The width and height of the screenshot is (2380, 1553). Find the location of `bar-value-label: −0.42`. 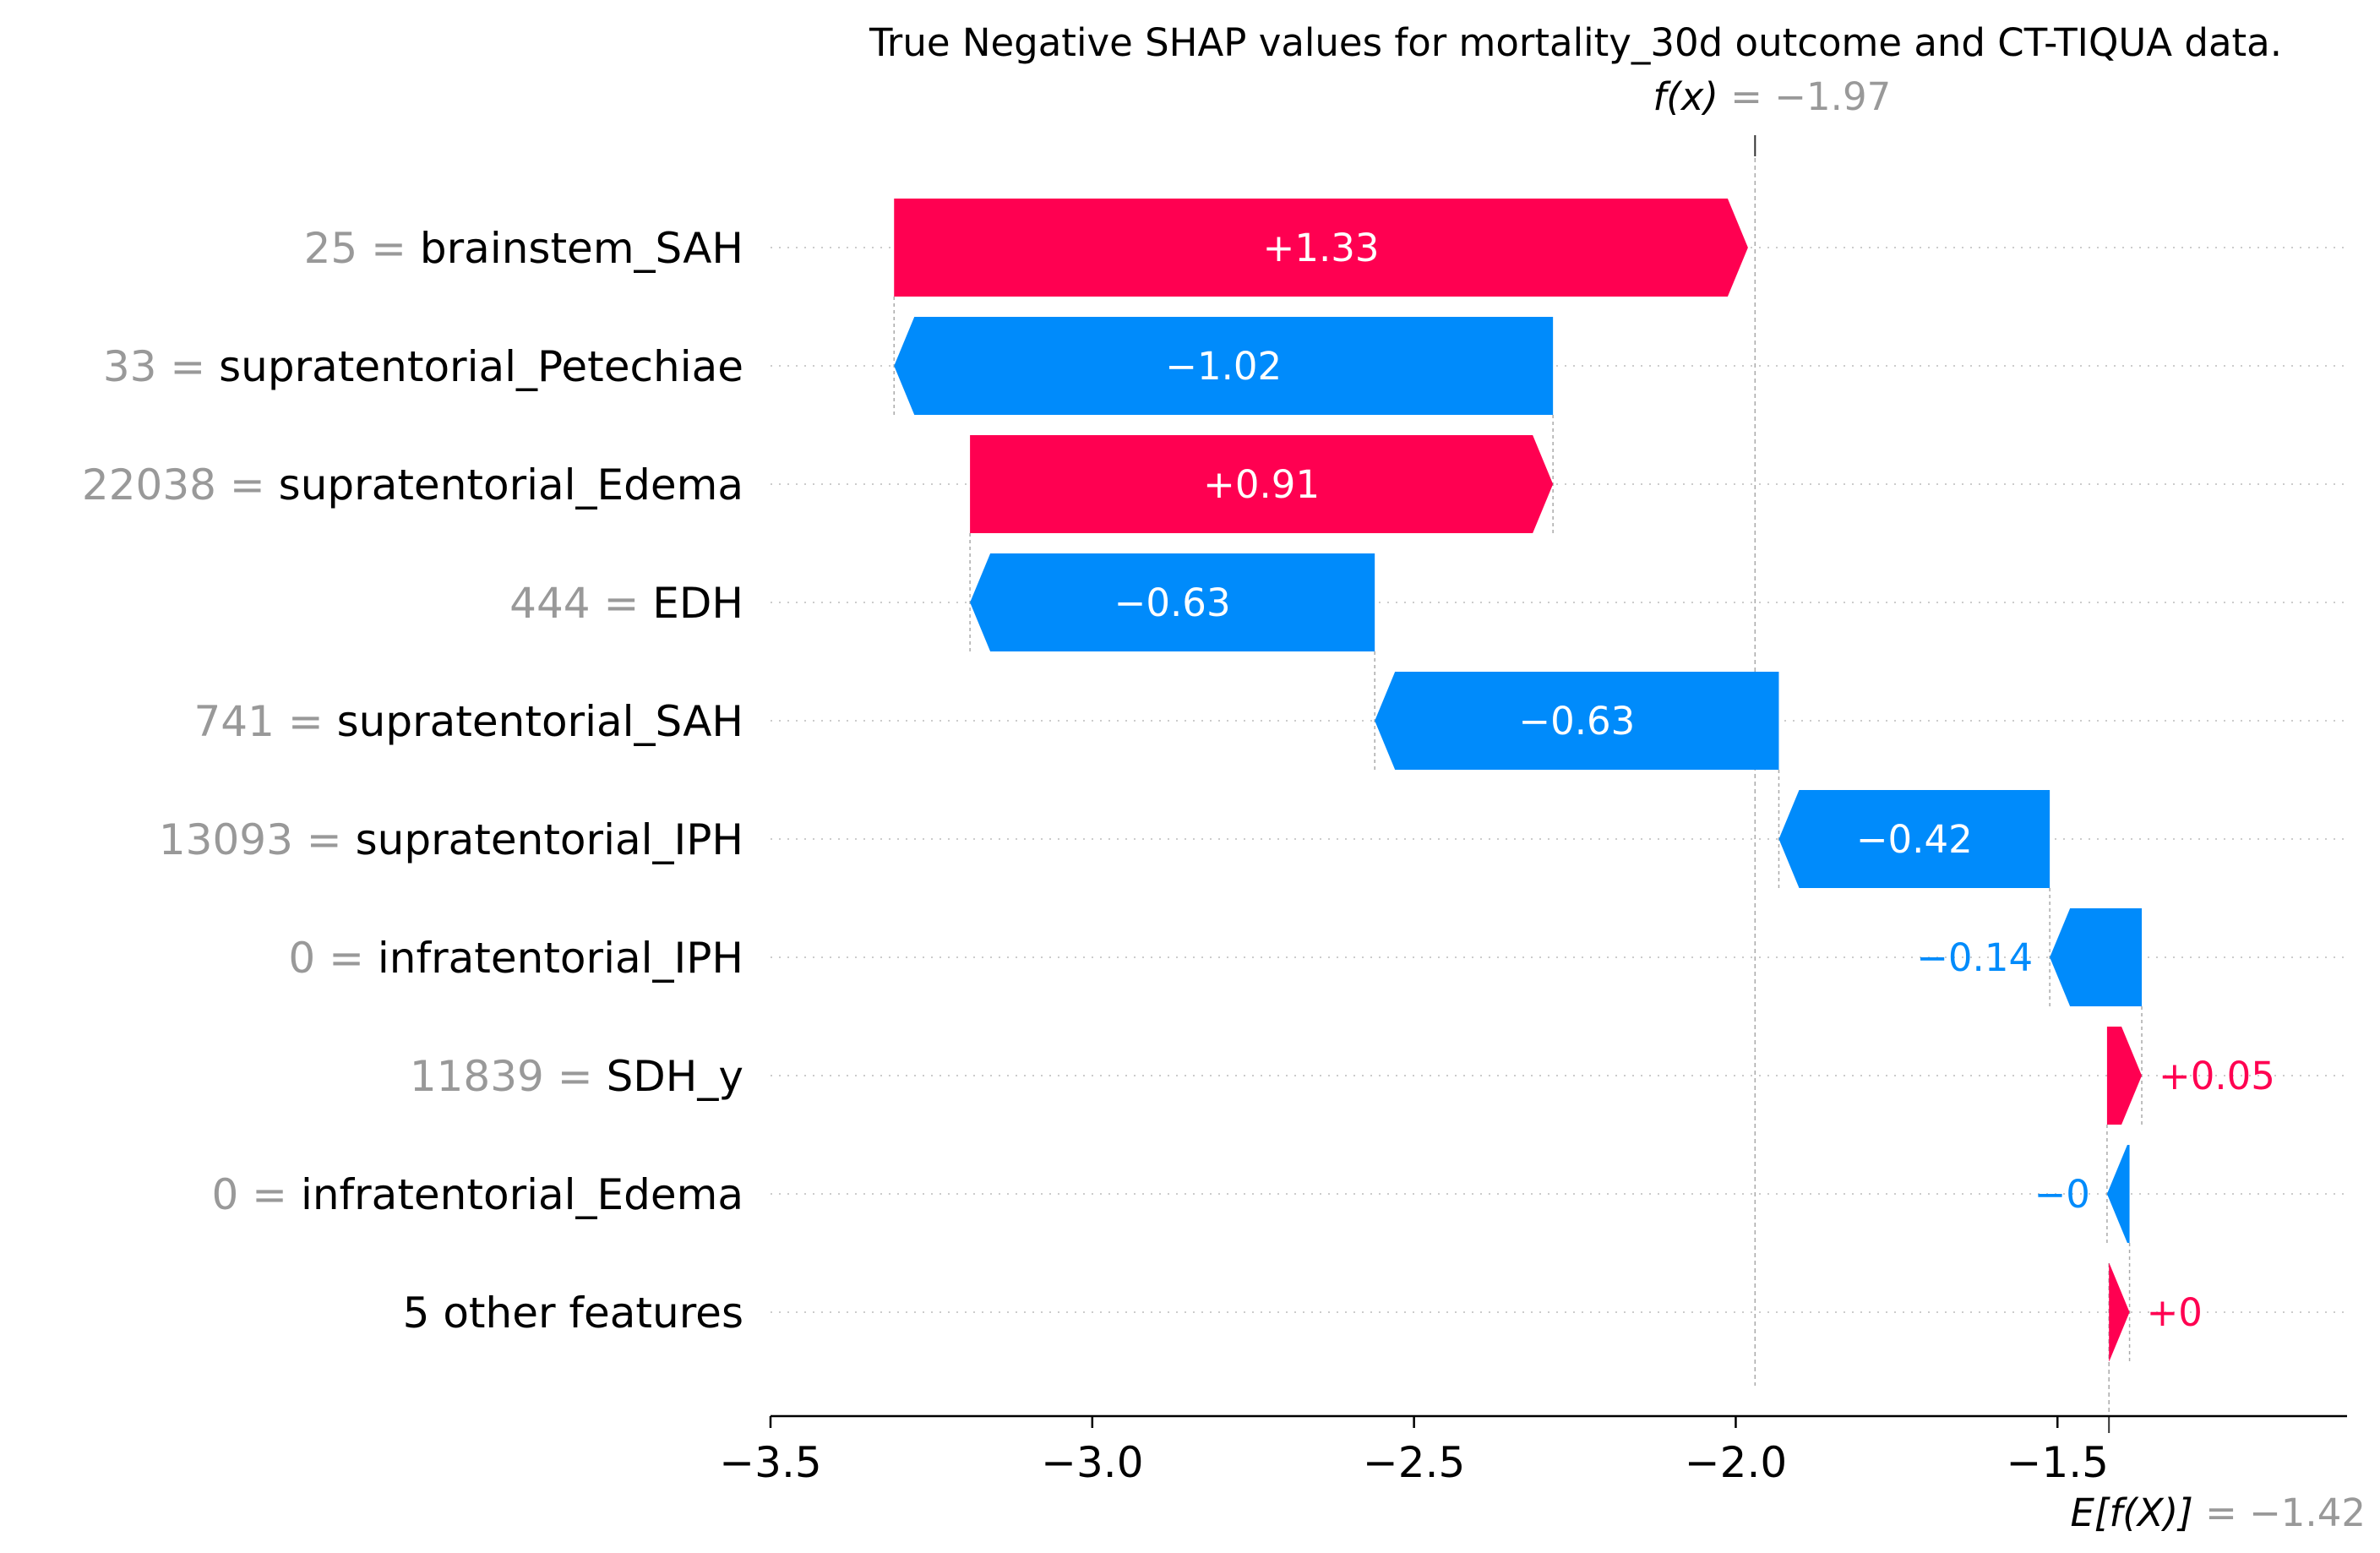

bar-value-label: −0.42 is located at coordinates (1914, 840).